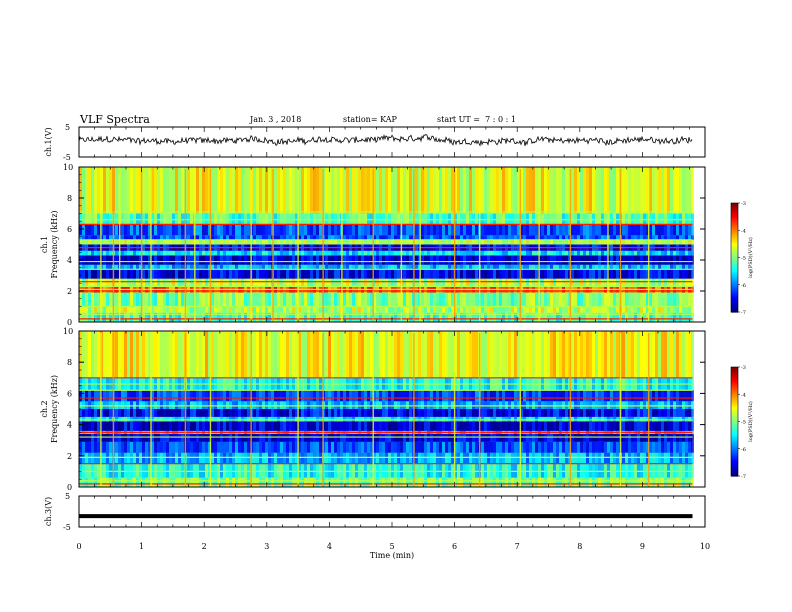 Image resolution: width=792 pixels, height=612 pixels. Describe the element at coordinates (78, 546) in the screenshot. I see `xtick-label: 0` at that location.